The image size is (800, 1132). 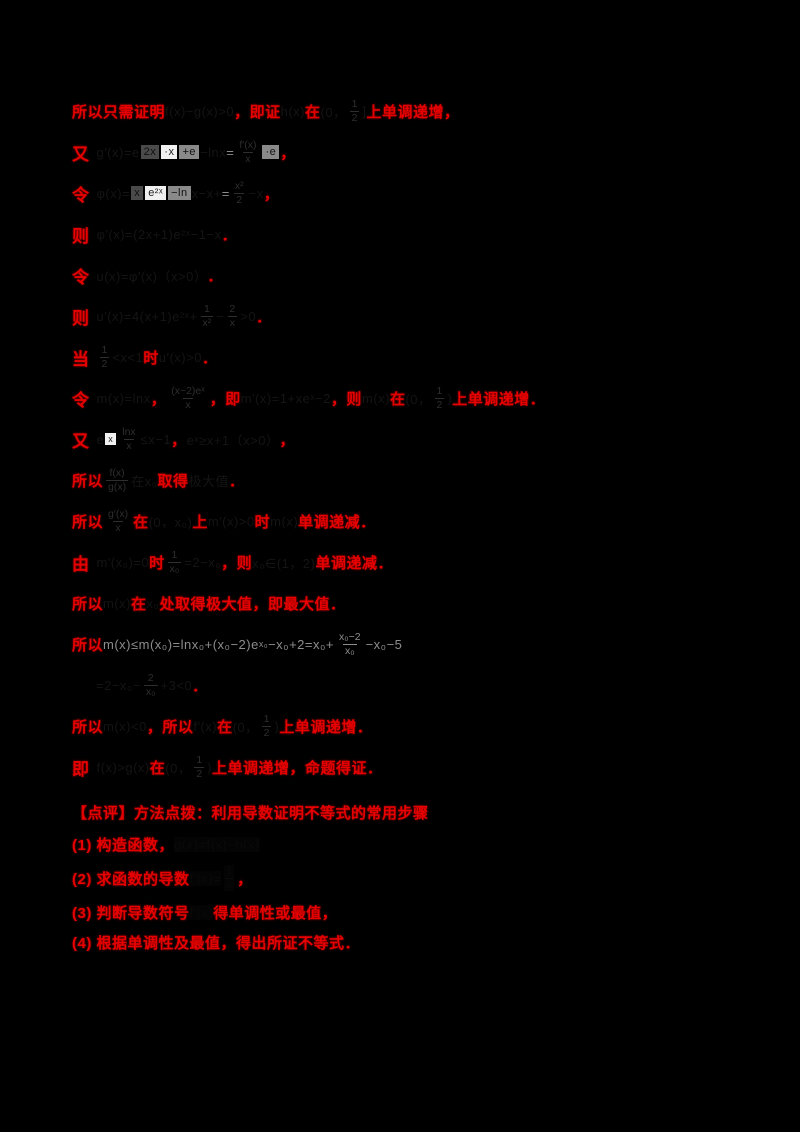 What do you see at coordinates (123, 562) in the screenshot?
I see `math-text: m′(x₀)=0` at bounding box center [123, 562].